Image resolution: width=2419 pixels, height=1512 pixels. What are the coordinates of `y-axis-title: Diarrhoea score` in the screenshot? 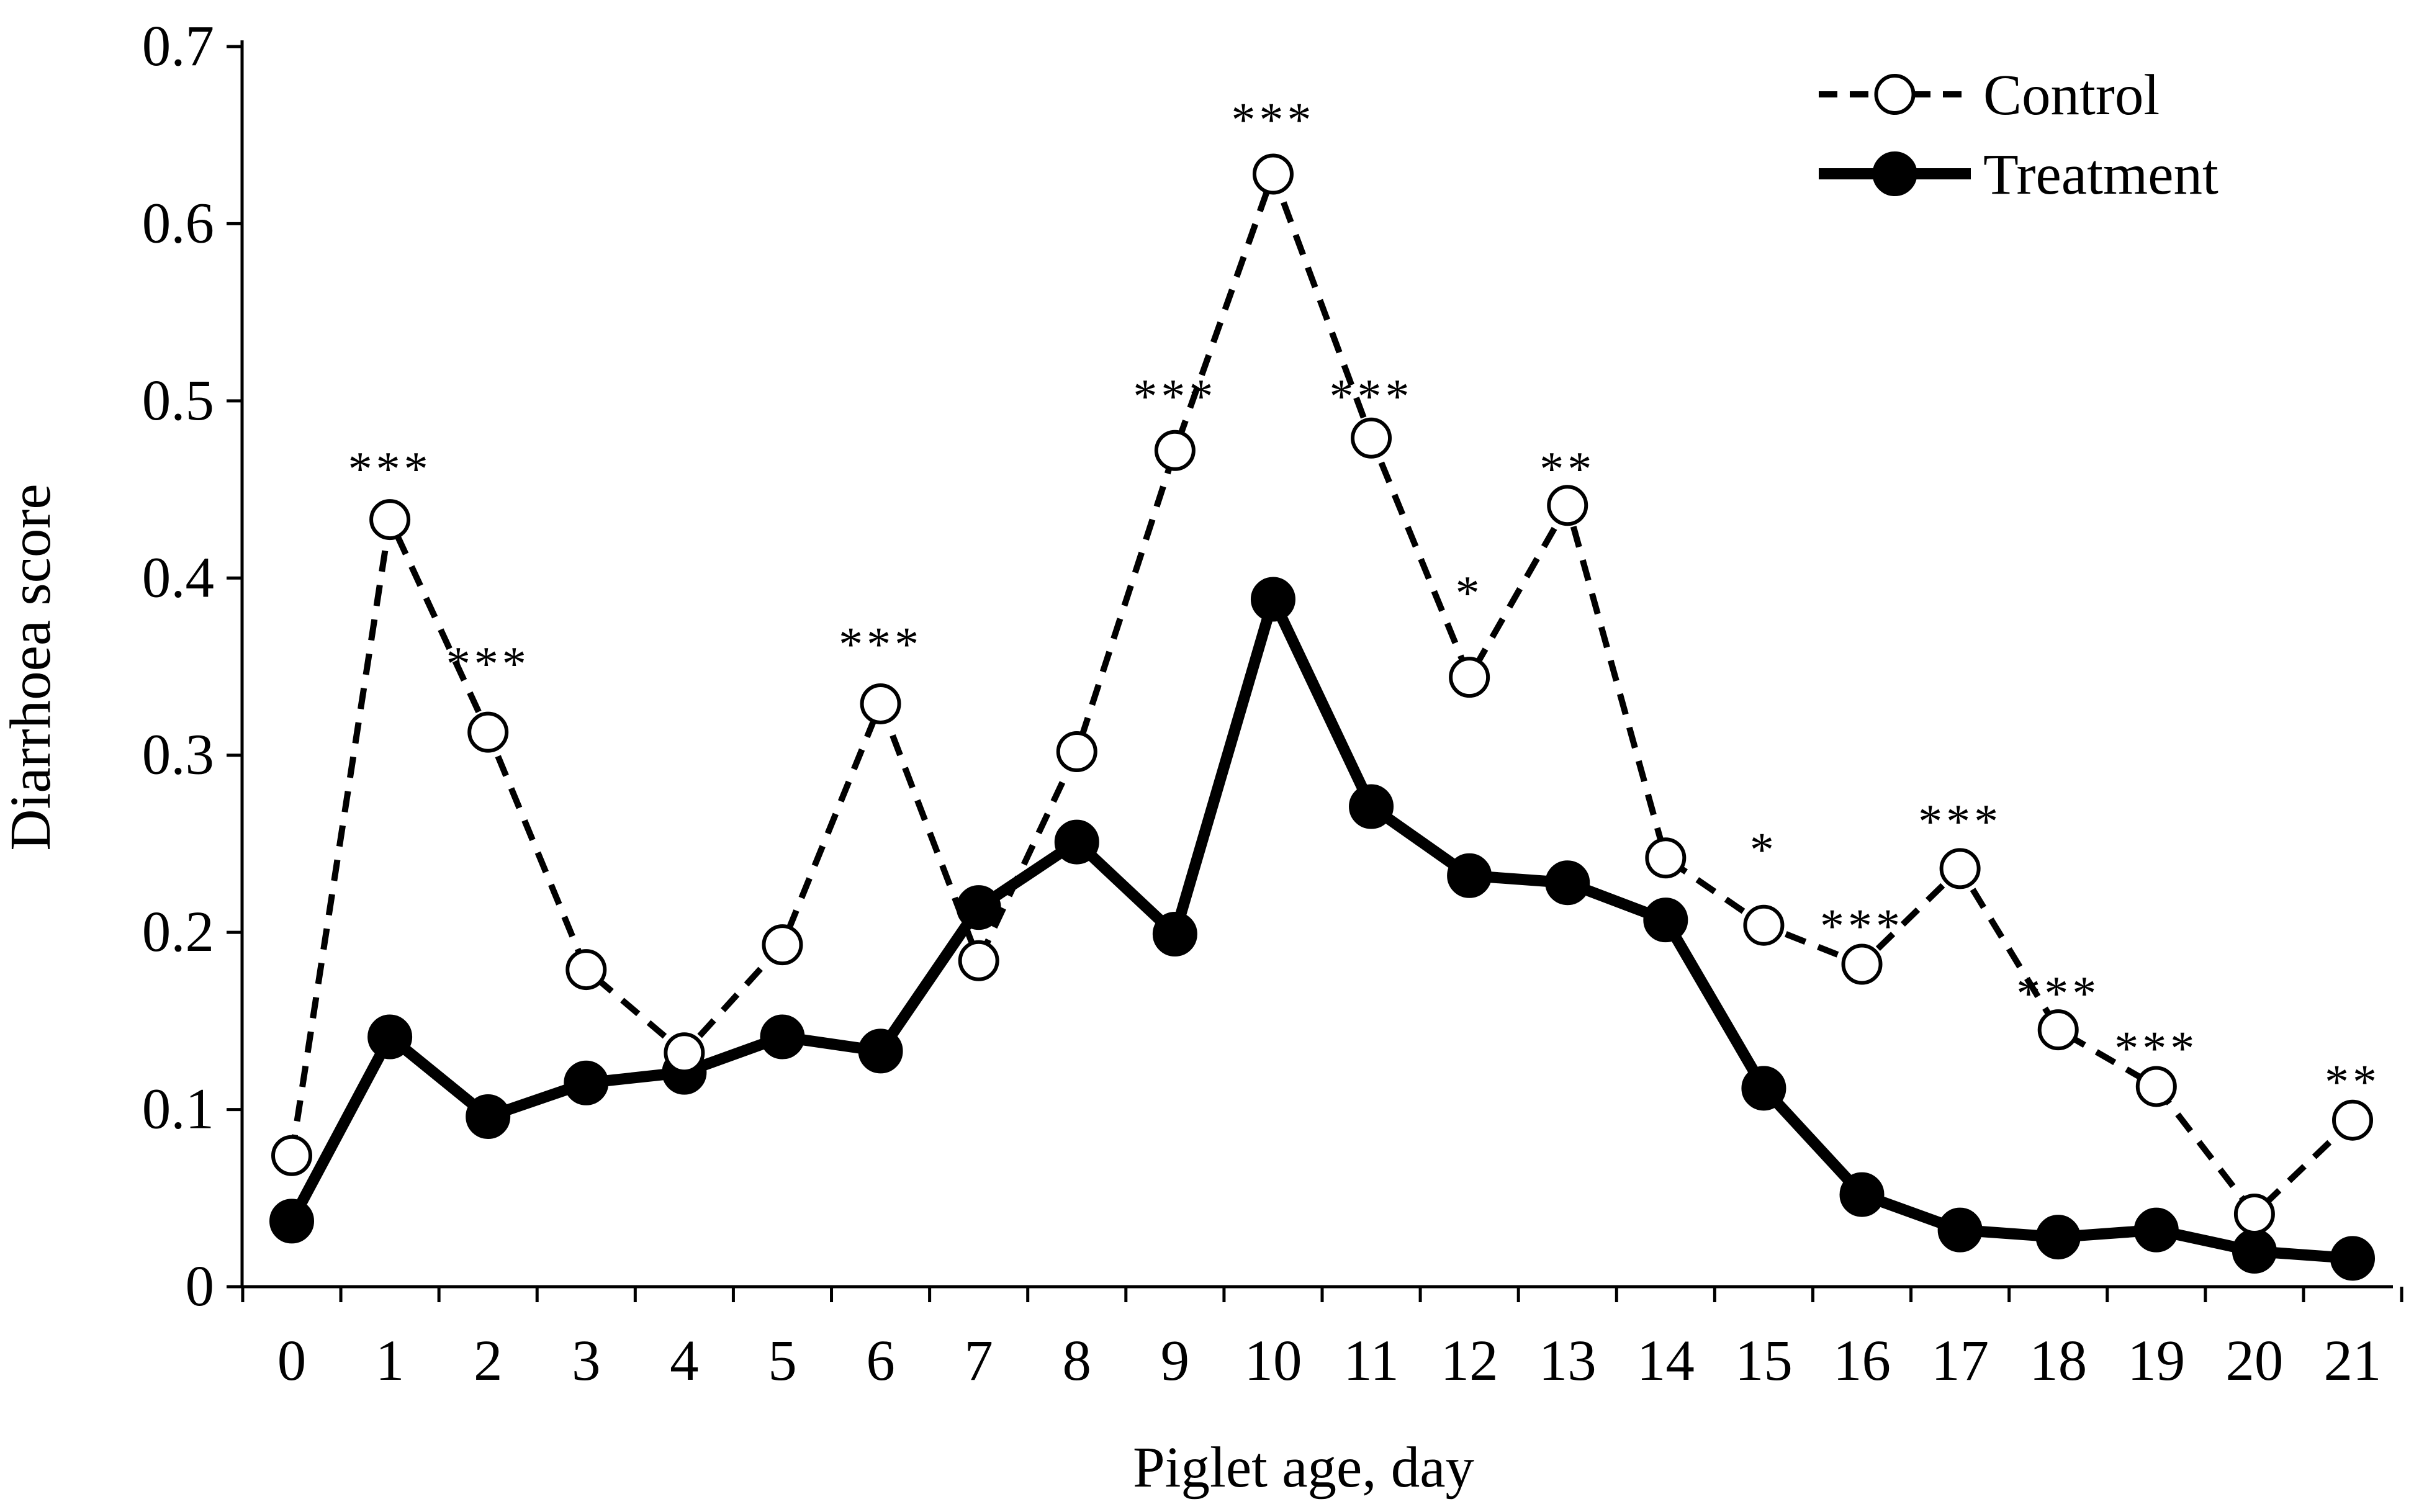 It's located at (31, 667).